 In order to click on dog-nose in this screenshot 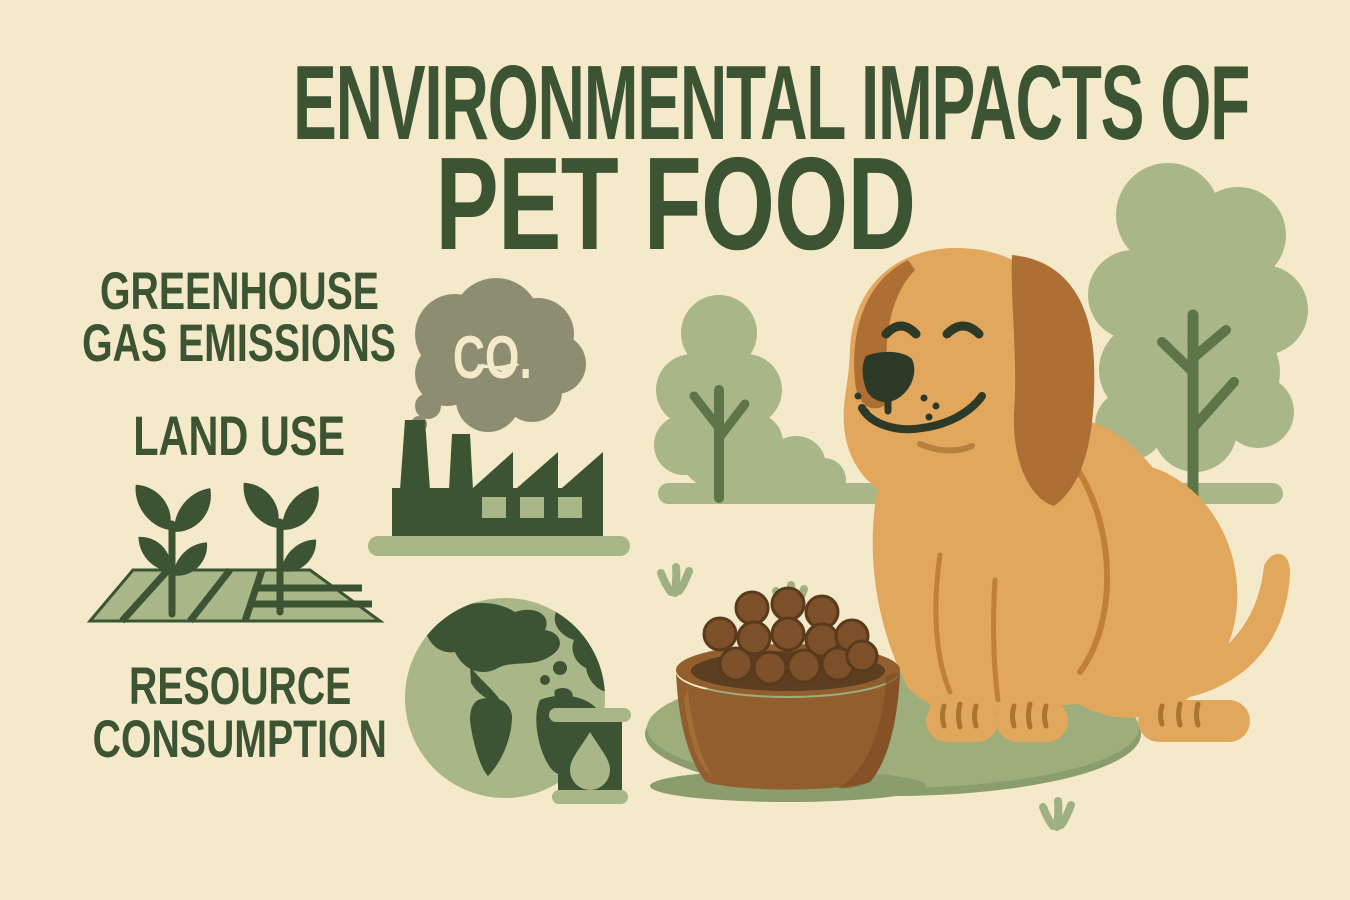, I will do `click(888, 377)`.